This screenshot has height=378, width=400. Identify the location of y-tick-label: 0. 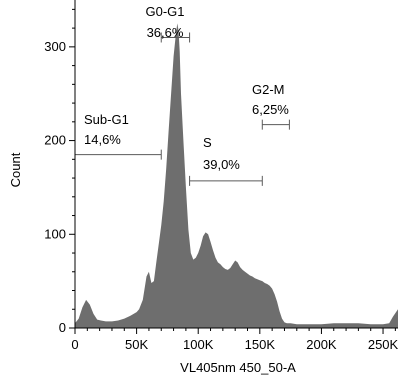
(62, 327).